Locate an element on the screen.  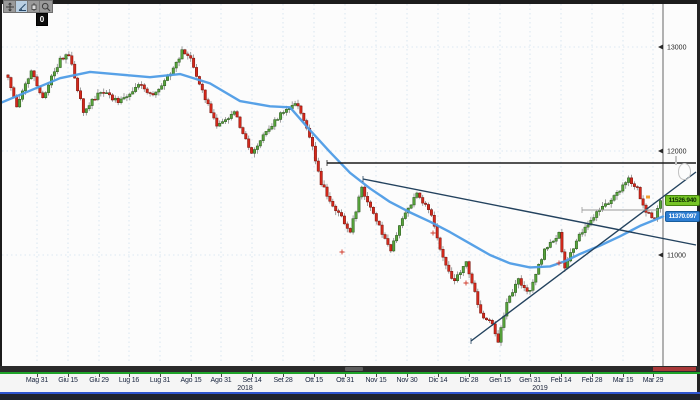
x-axis-label: Dic 28 is located at coordinates (469, 380).